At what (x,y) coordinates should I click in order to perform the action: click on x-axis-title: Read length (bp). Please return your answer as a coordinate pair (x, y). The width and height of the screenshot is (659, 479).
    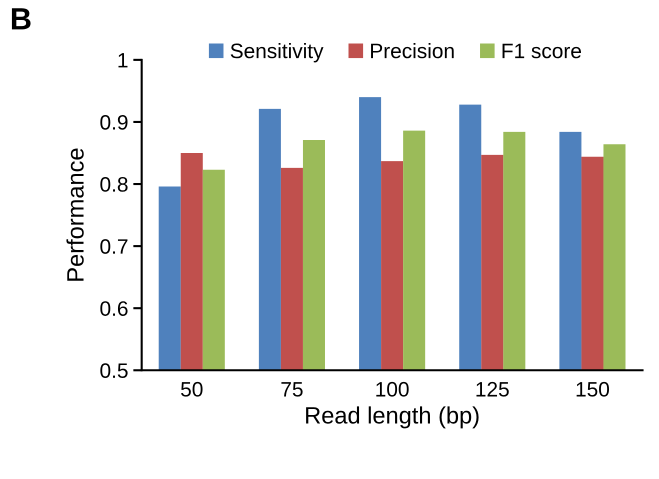
    Looking at the image, I should click on (392, 417).